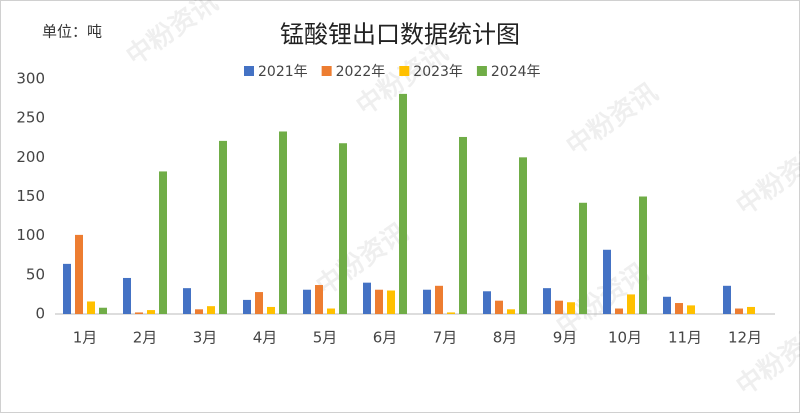  What do you see at coordinates (30, 196) in the screenshot?
I see `y-tick-label: 150` at bounding box center [30, 196].